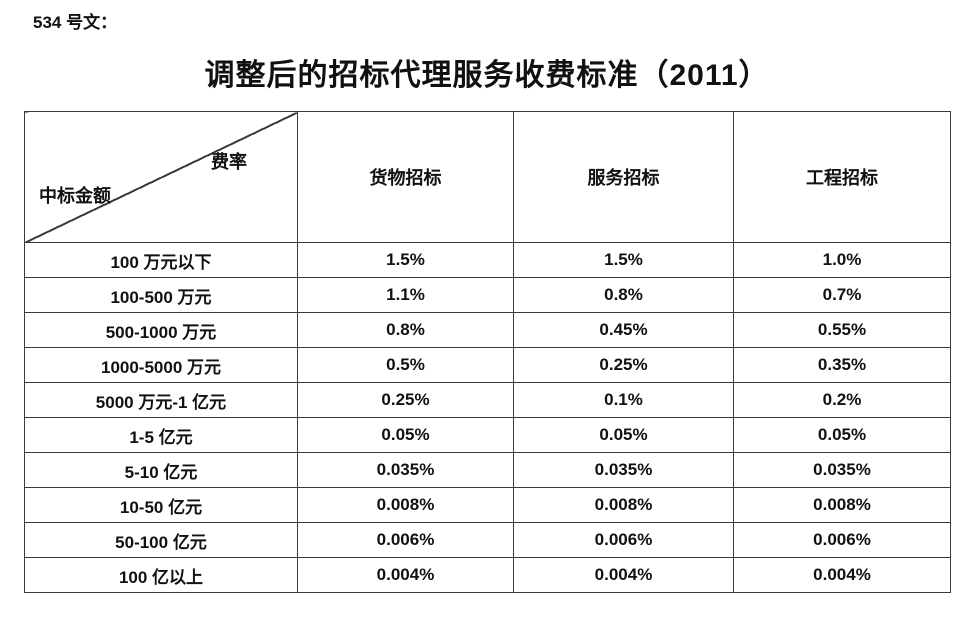 This screenshot has height=629, width=979. What do you see at coordinates (623, 177) in the screenshot?
I see `column-header-service-bidding: 服务招标` at bounding box center [623, 177].